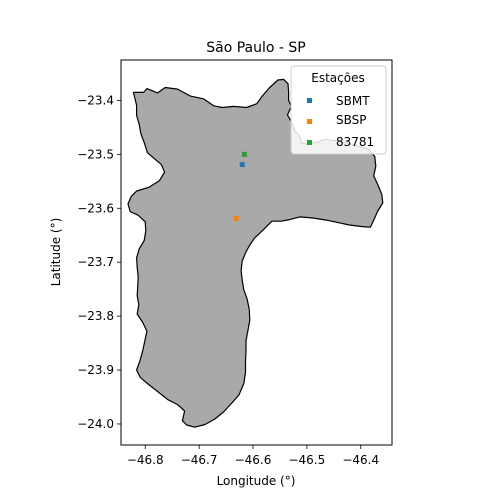 This screenshot has width=500, height=504. I want to click on legend-box, so click(338, 110).